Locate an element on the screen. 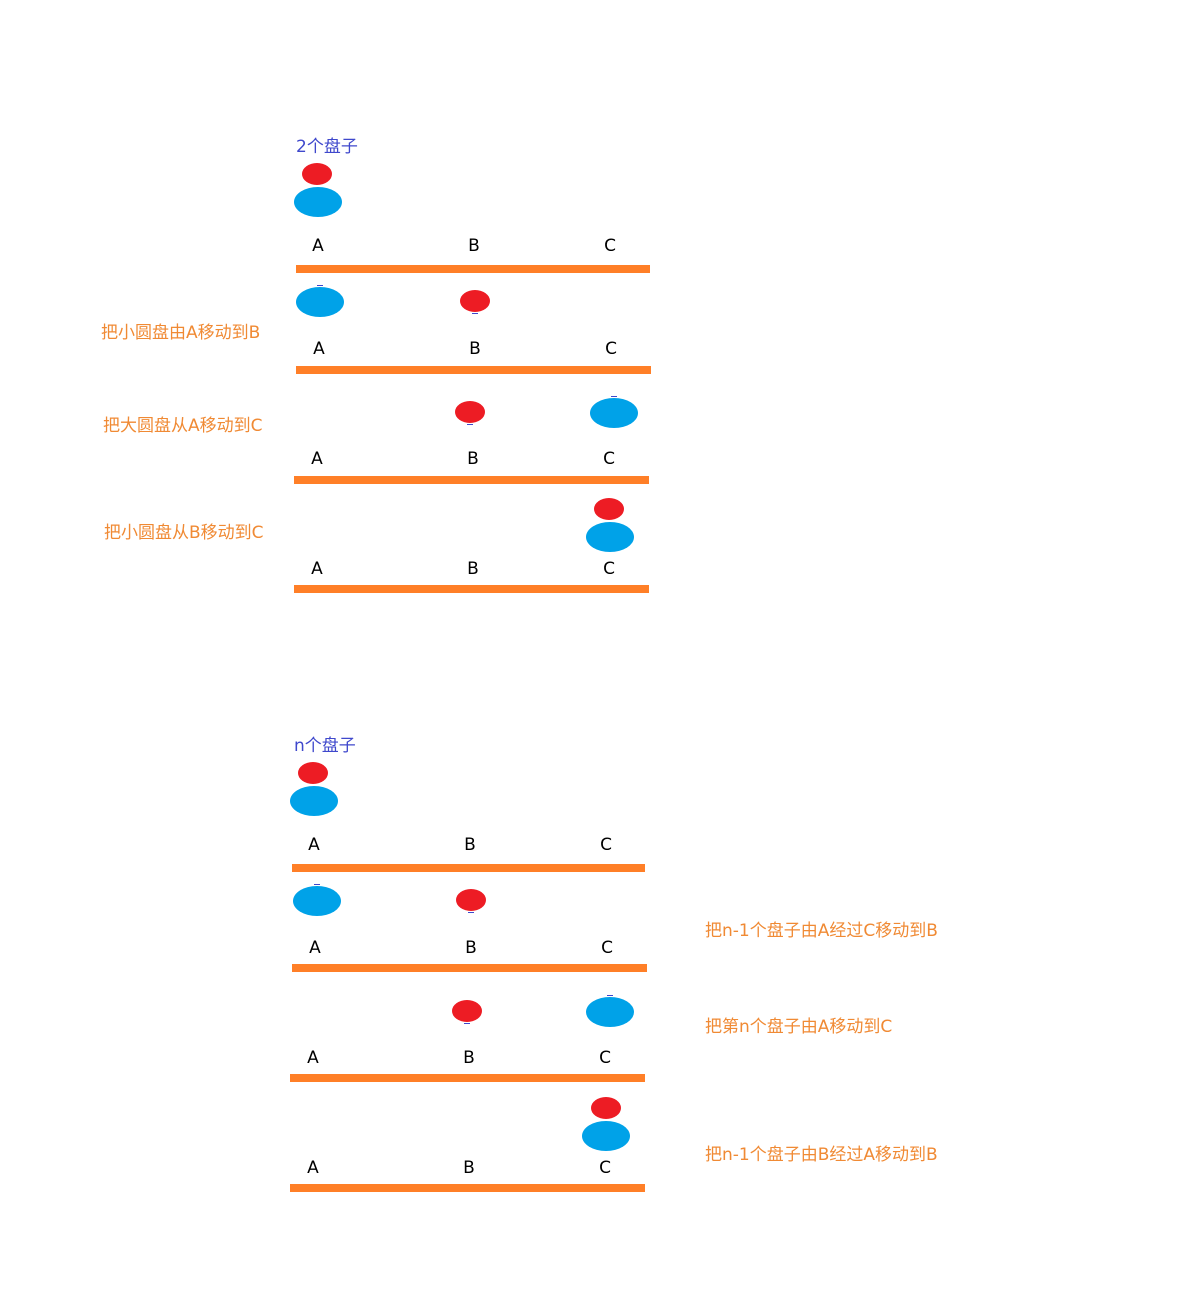  step-label: 把小圆盘由A移动到B is located at coordinates (181, 333).